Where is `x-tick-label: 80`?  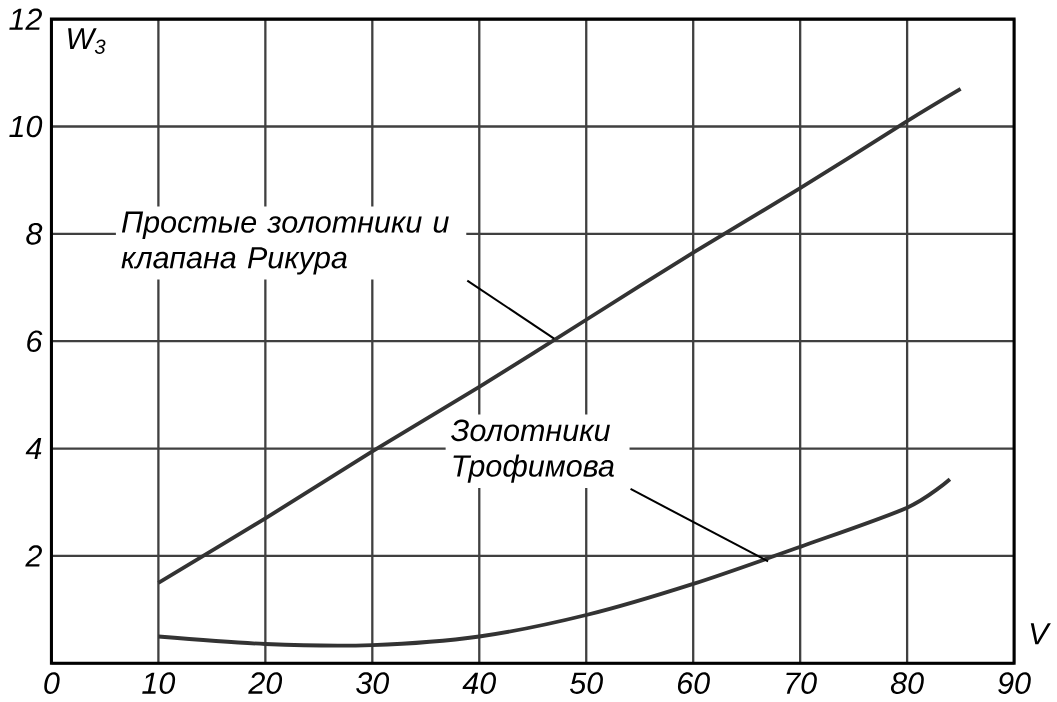
x-tick-label: 80 is located at coordinates (907, 683).